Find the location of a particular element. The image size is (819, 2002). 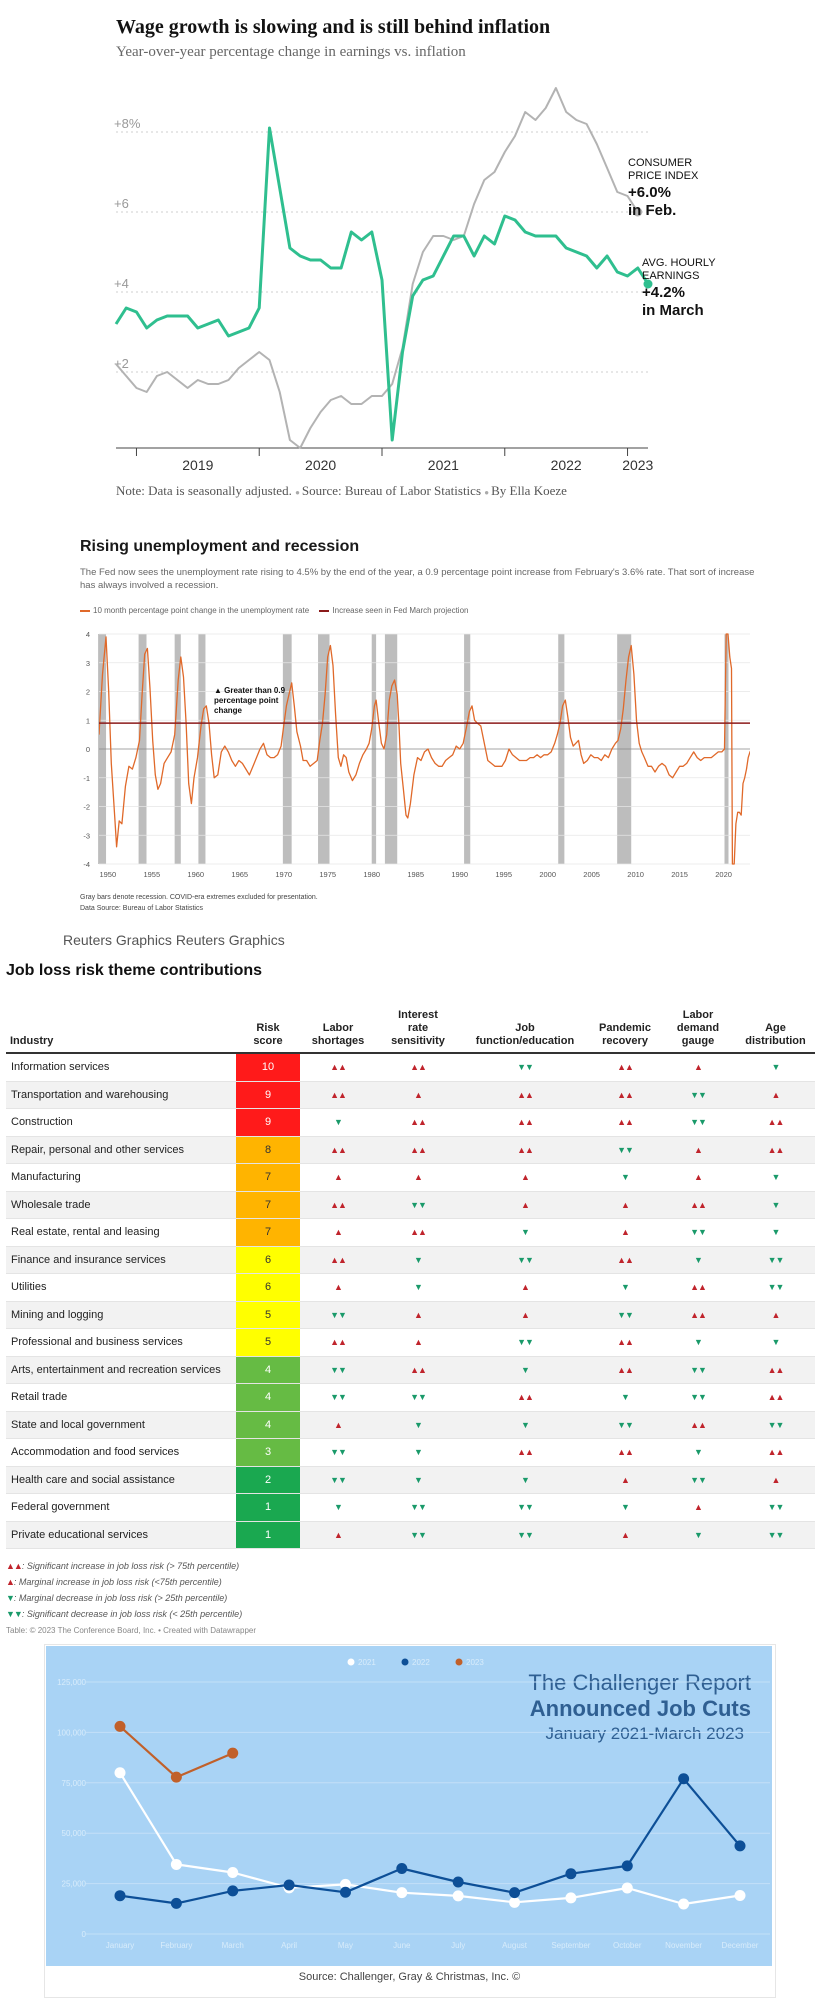

c2-x-tick-label: 1990 is located at coordinates (459, 874).